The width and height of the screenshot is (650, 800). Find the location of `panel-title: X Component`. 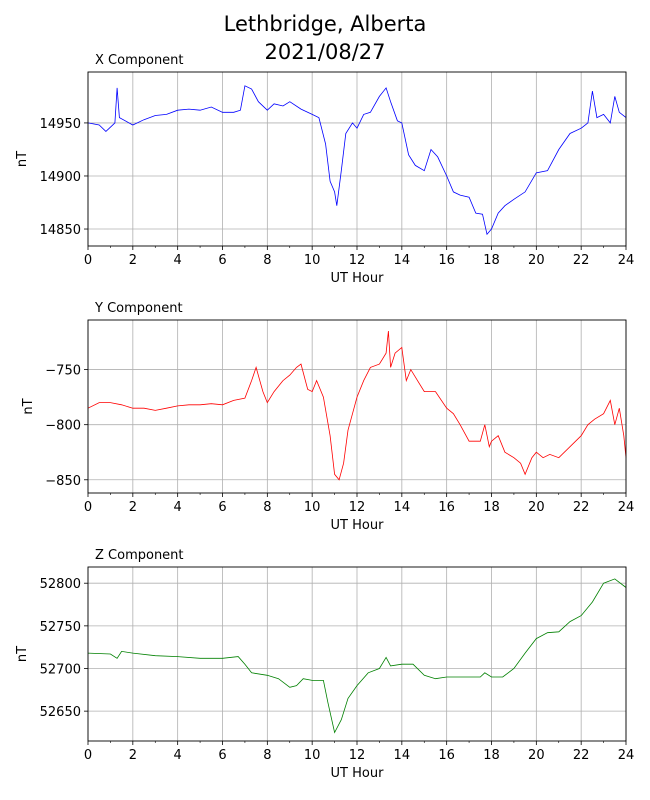

panel-title: X Component is located at coordinates (139, 60).